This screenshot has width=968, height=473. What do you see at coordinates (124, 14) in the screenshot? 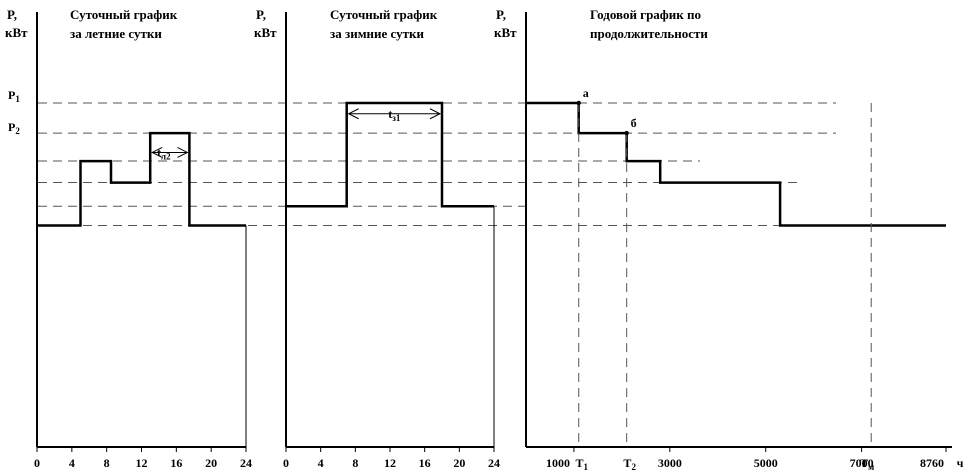
I see `summer-title-line1: Суточный график` at bounding box center [124, 14].